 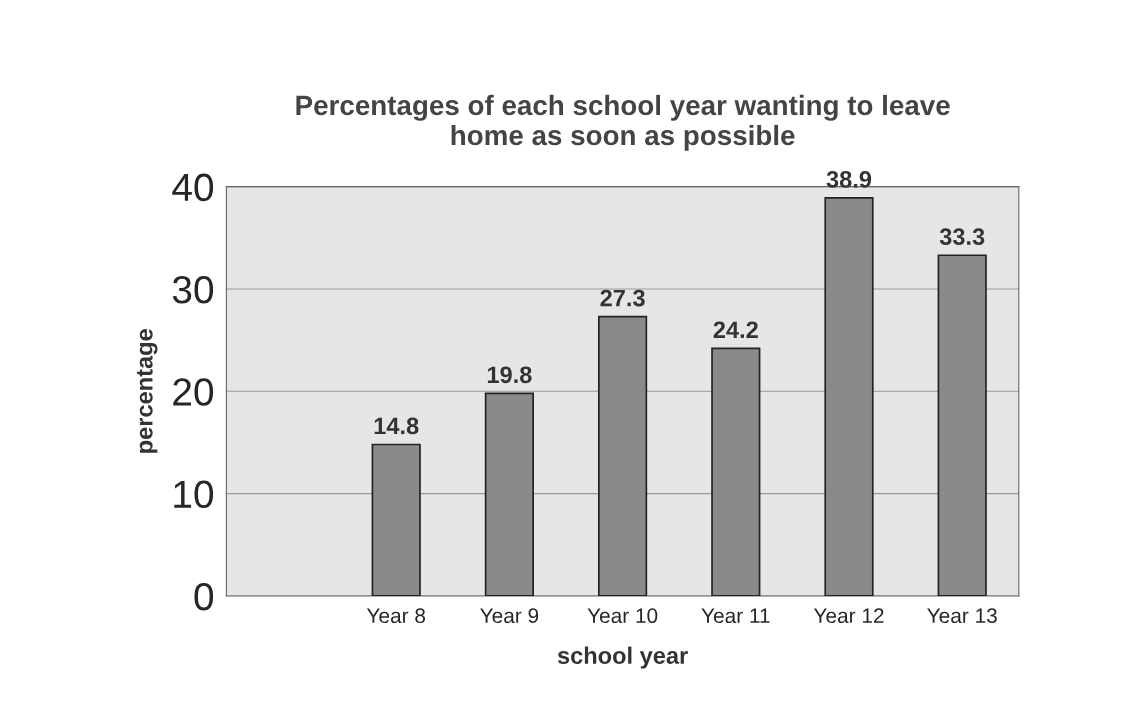 What do you see at coordinates (622, 298) in the screenshot?
I see `data-label: 27.3` at bounding box center [622, 298].